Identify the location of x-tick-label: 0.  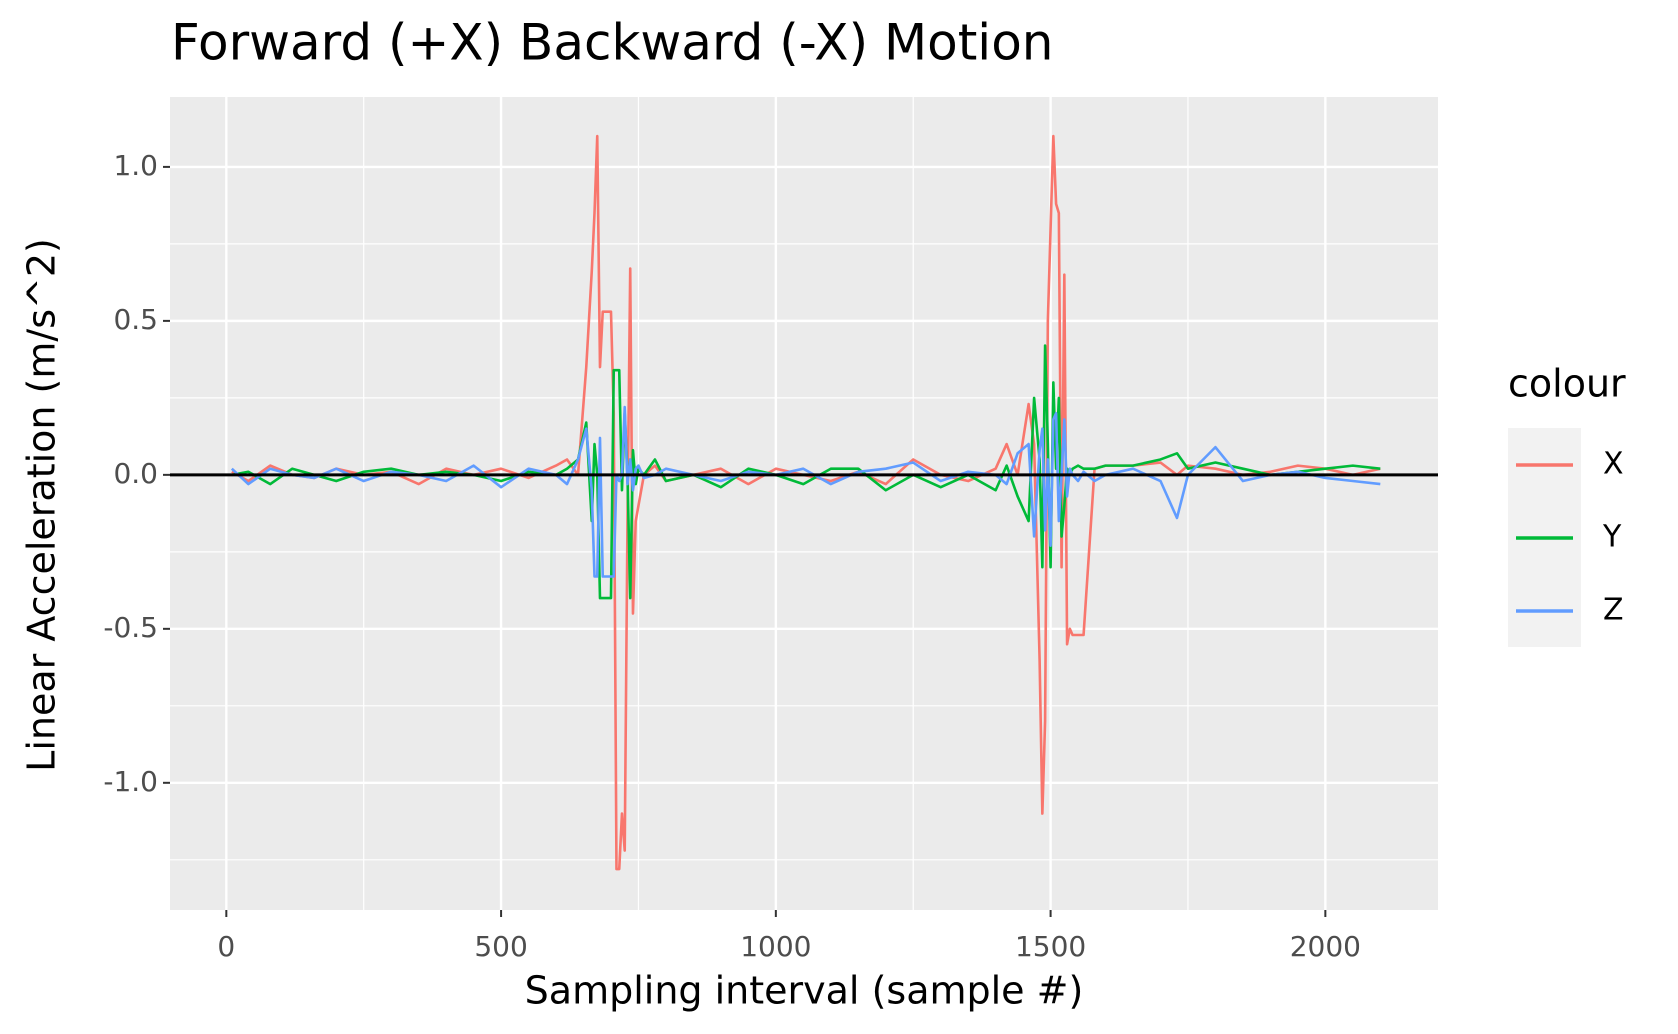
(226, 946).